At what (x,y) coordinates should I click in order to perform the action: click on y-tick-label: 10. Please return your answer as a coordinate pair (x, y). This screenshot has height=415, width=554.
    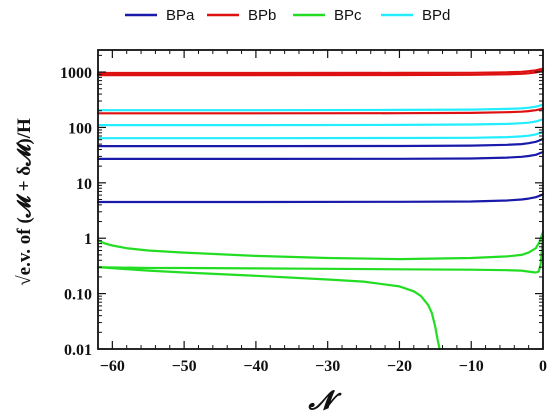
    Looking at the image, I should click on (84, 184).